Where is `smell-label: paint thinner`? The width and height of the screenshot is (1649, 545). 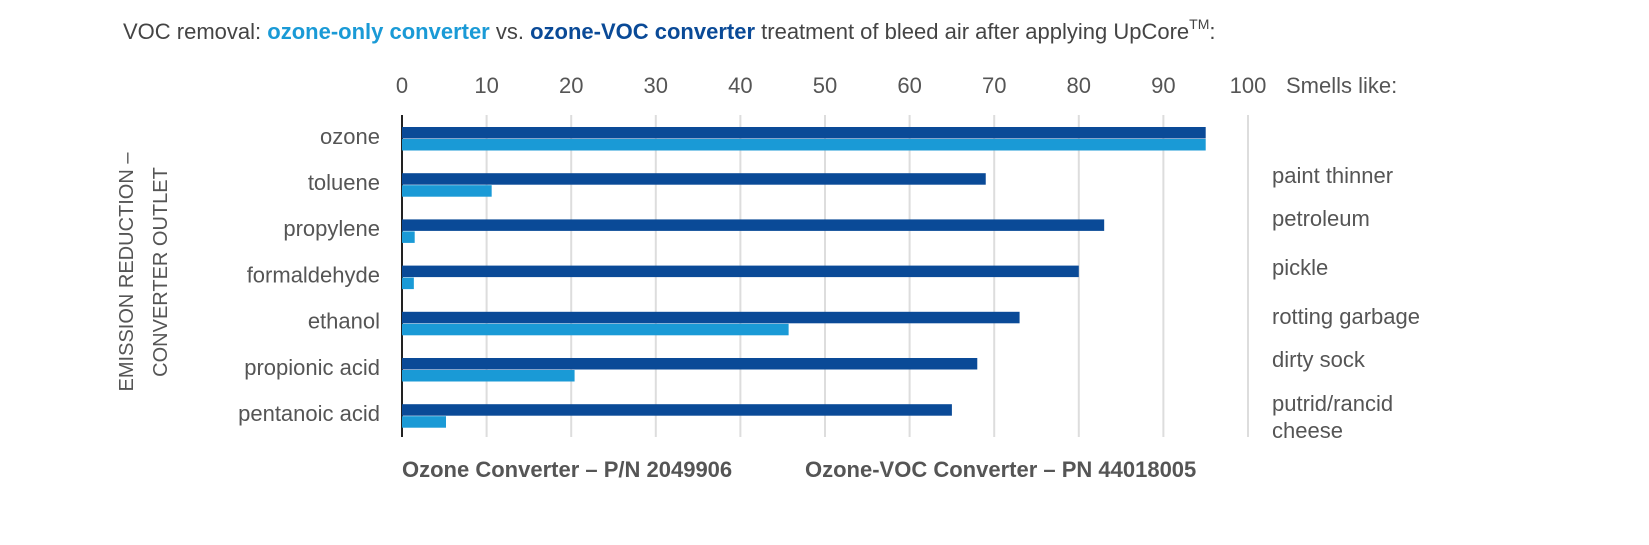 smell-label: paint thinner is located at coordinates (1333, 175).